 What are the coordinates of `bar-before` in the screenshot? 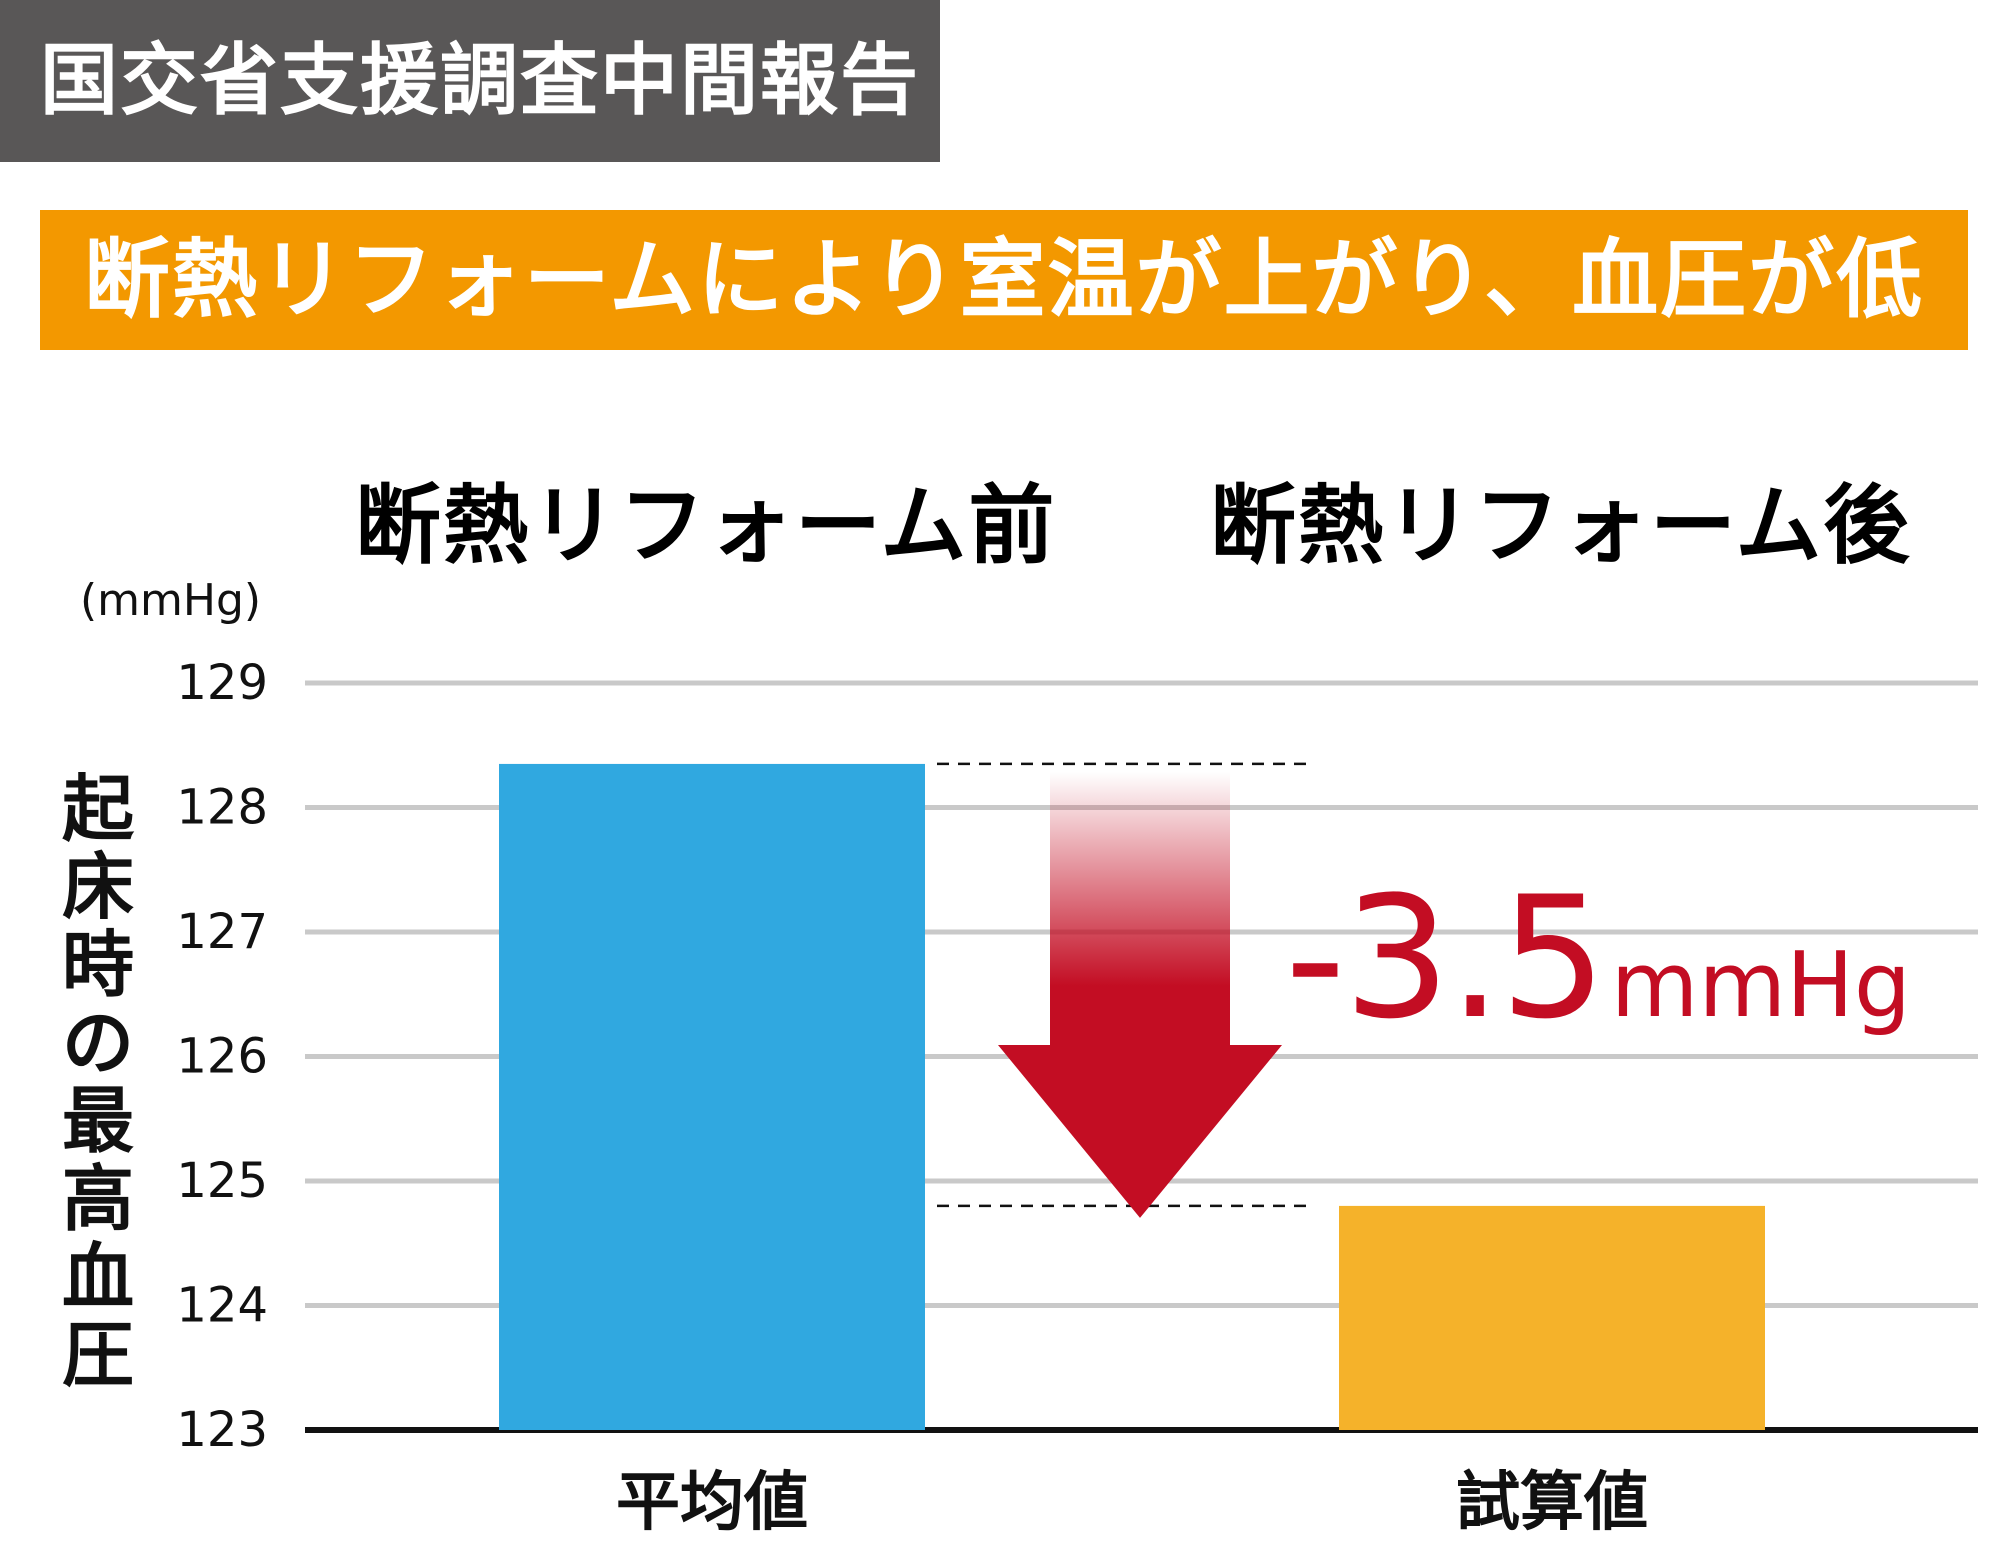 It's located at (712, 1096).